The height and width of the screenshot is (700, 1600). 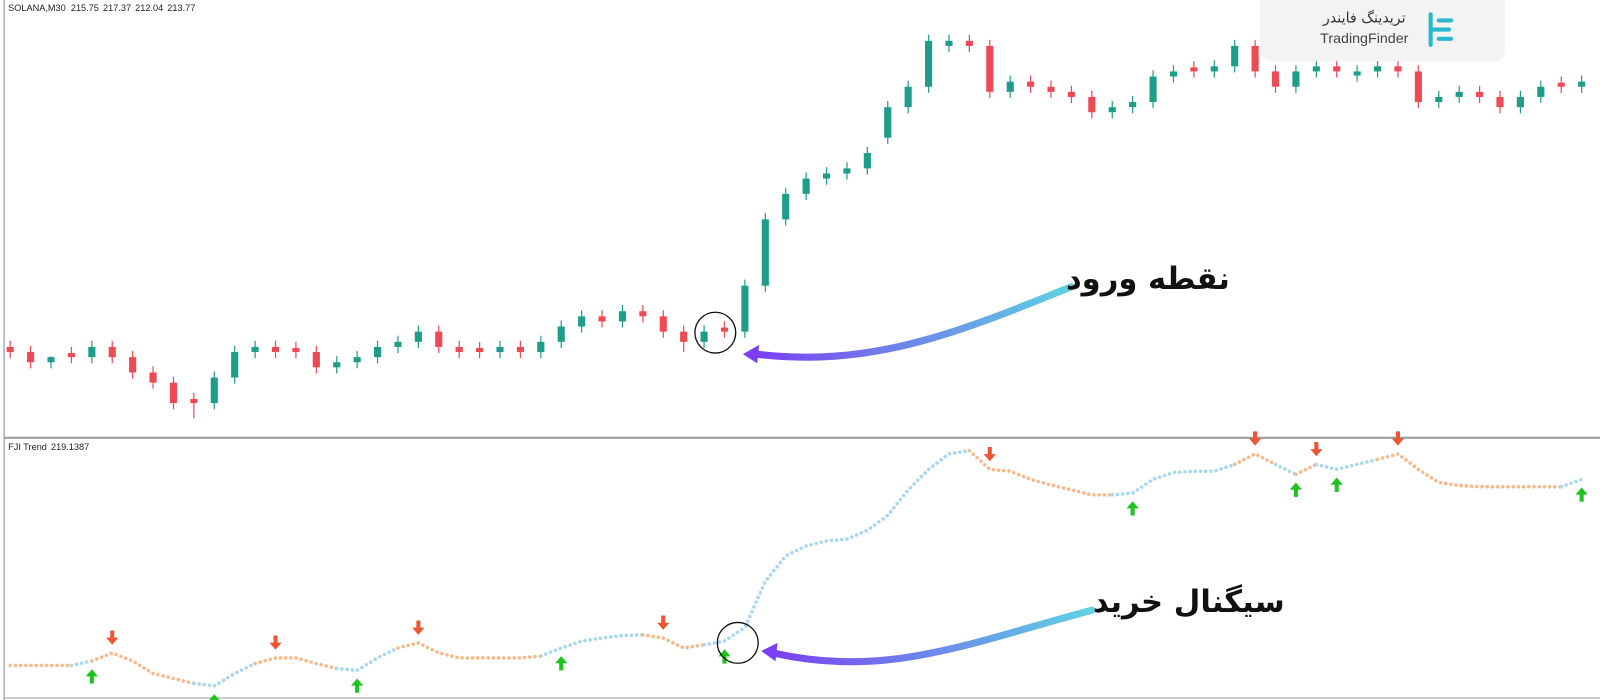 What do you see at coordinates (932, 636) in the screenshot?
I see `signal-arrow` at bounding box center [932, 636].